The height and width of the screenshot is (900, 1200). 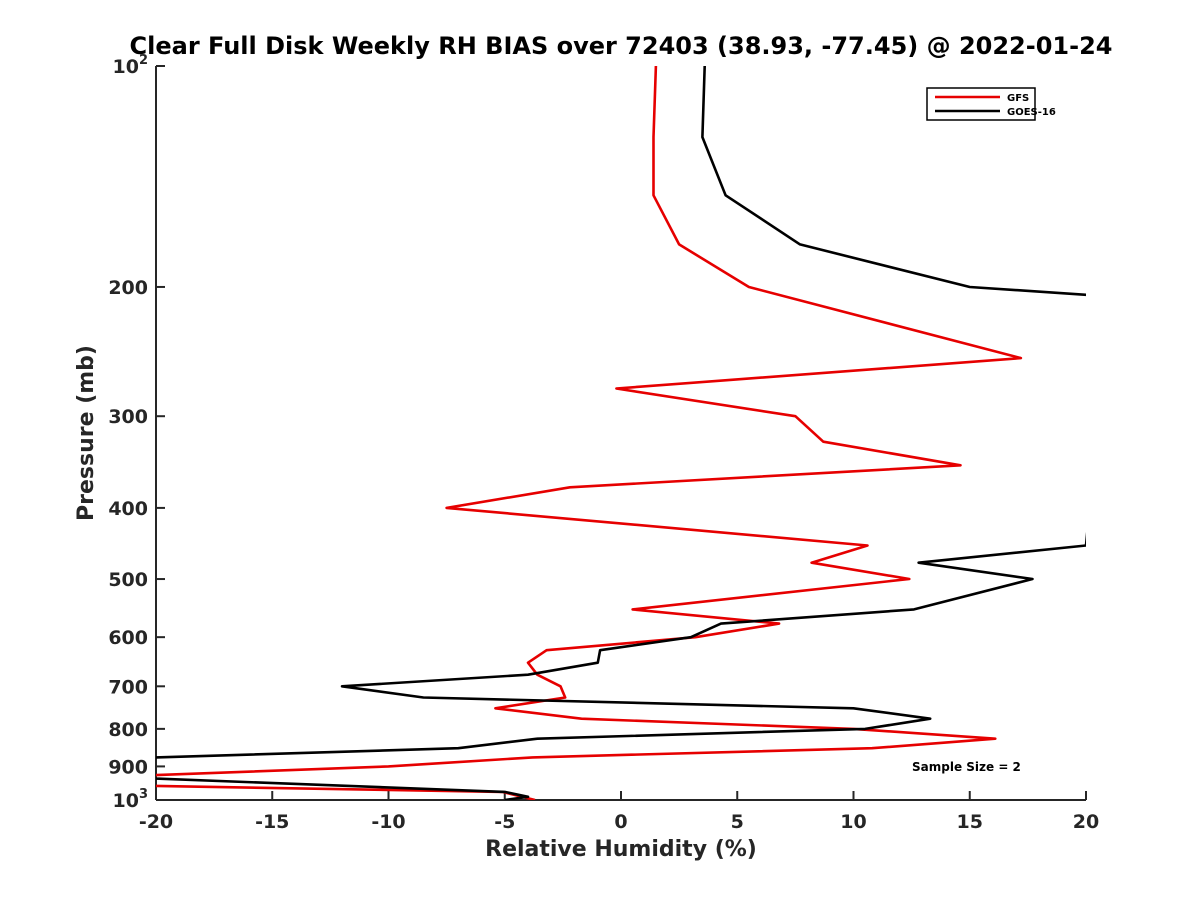 What do you see at coordinates (853, 822) in the screenshot?
I see `x-tick-label: 10` at bounding box center [853, 822].